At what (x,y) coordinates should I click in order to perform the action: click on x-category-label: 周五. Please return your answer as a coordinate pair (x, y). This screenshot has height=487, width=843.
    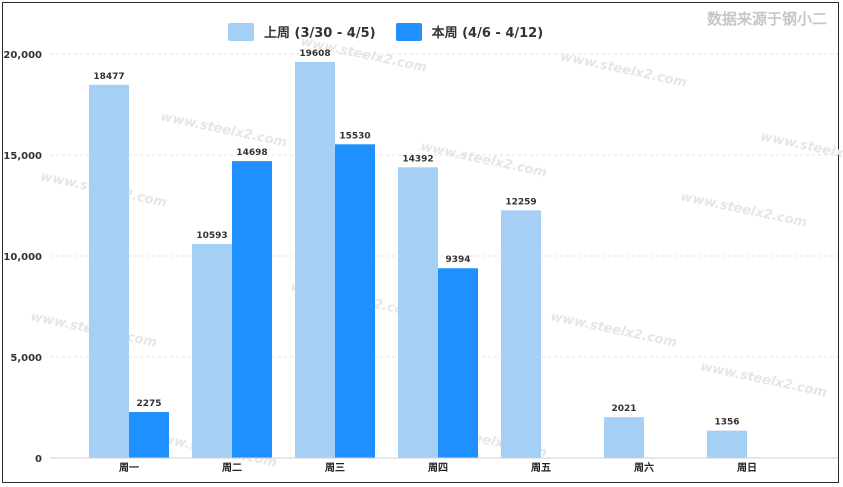
    Looking at the image, I should click on (541, 468).